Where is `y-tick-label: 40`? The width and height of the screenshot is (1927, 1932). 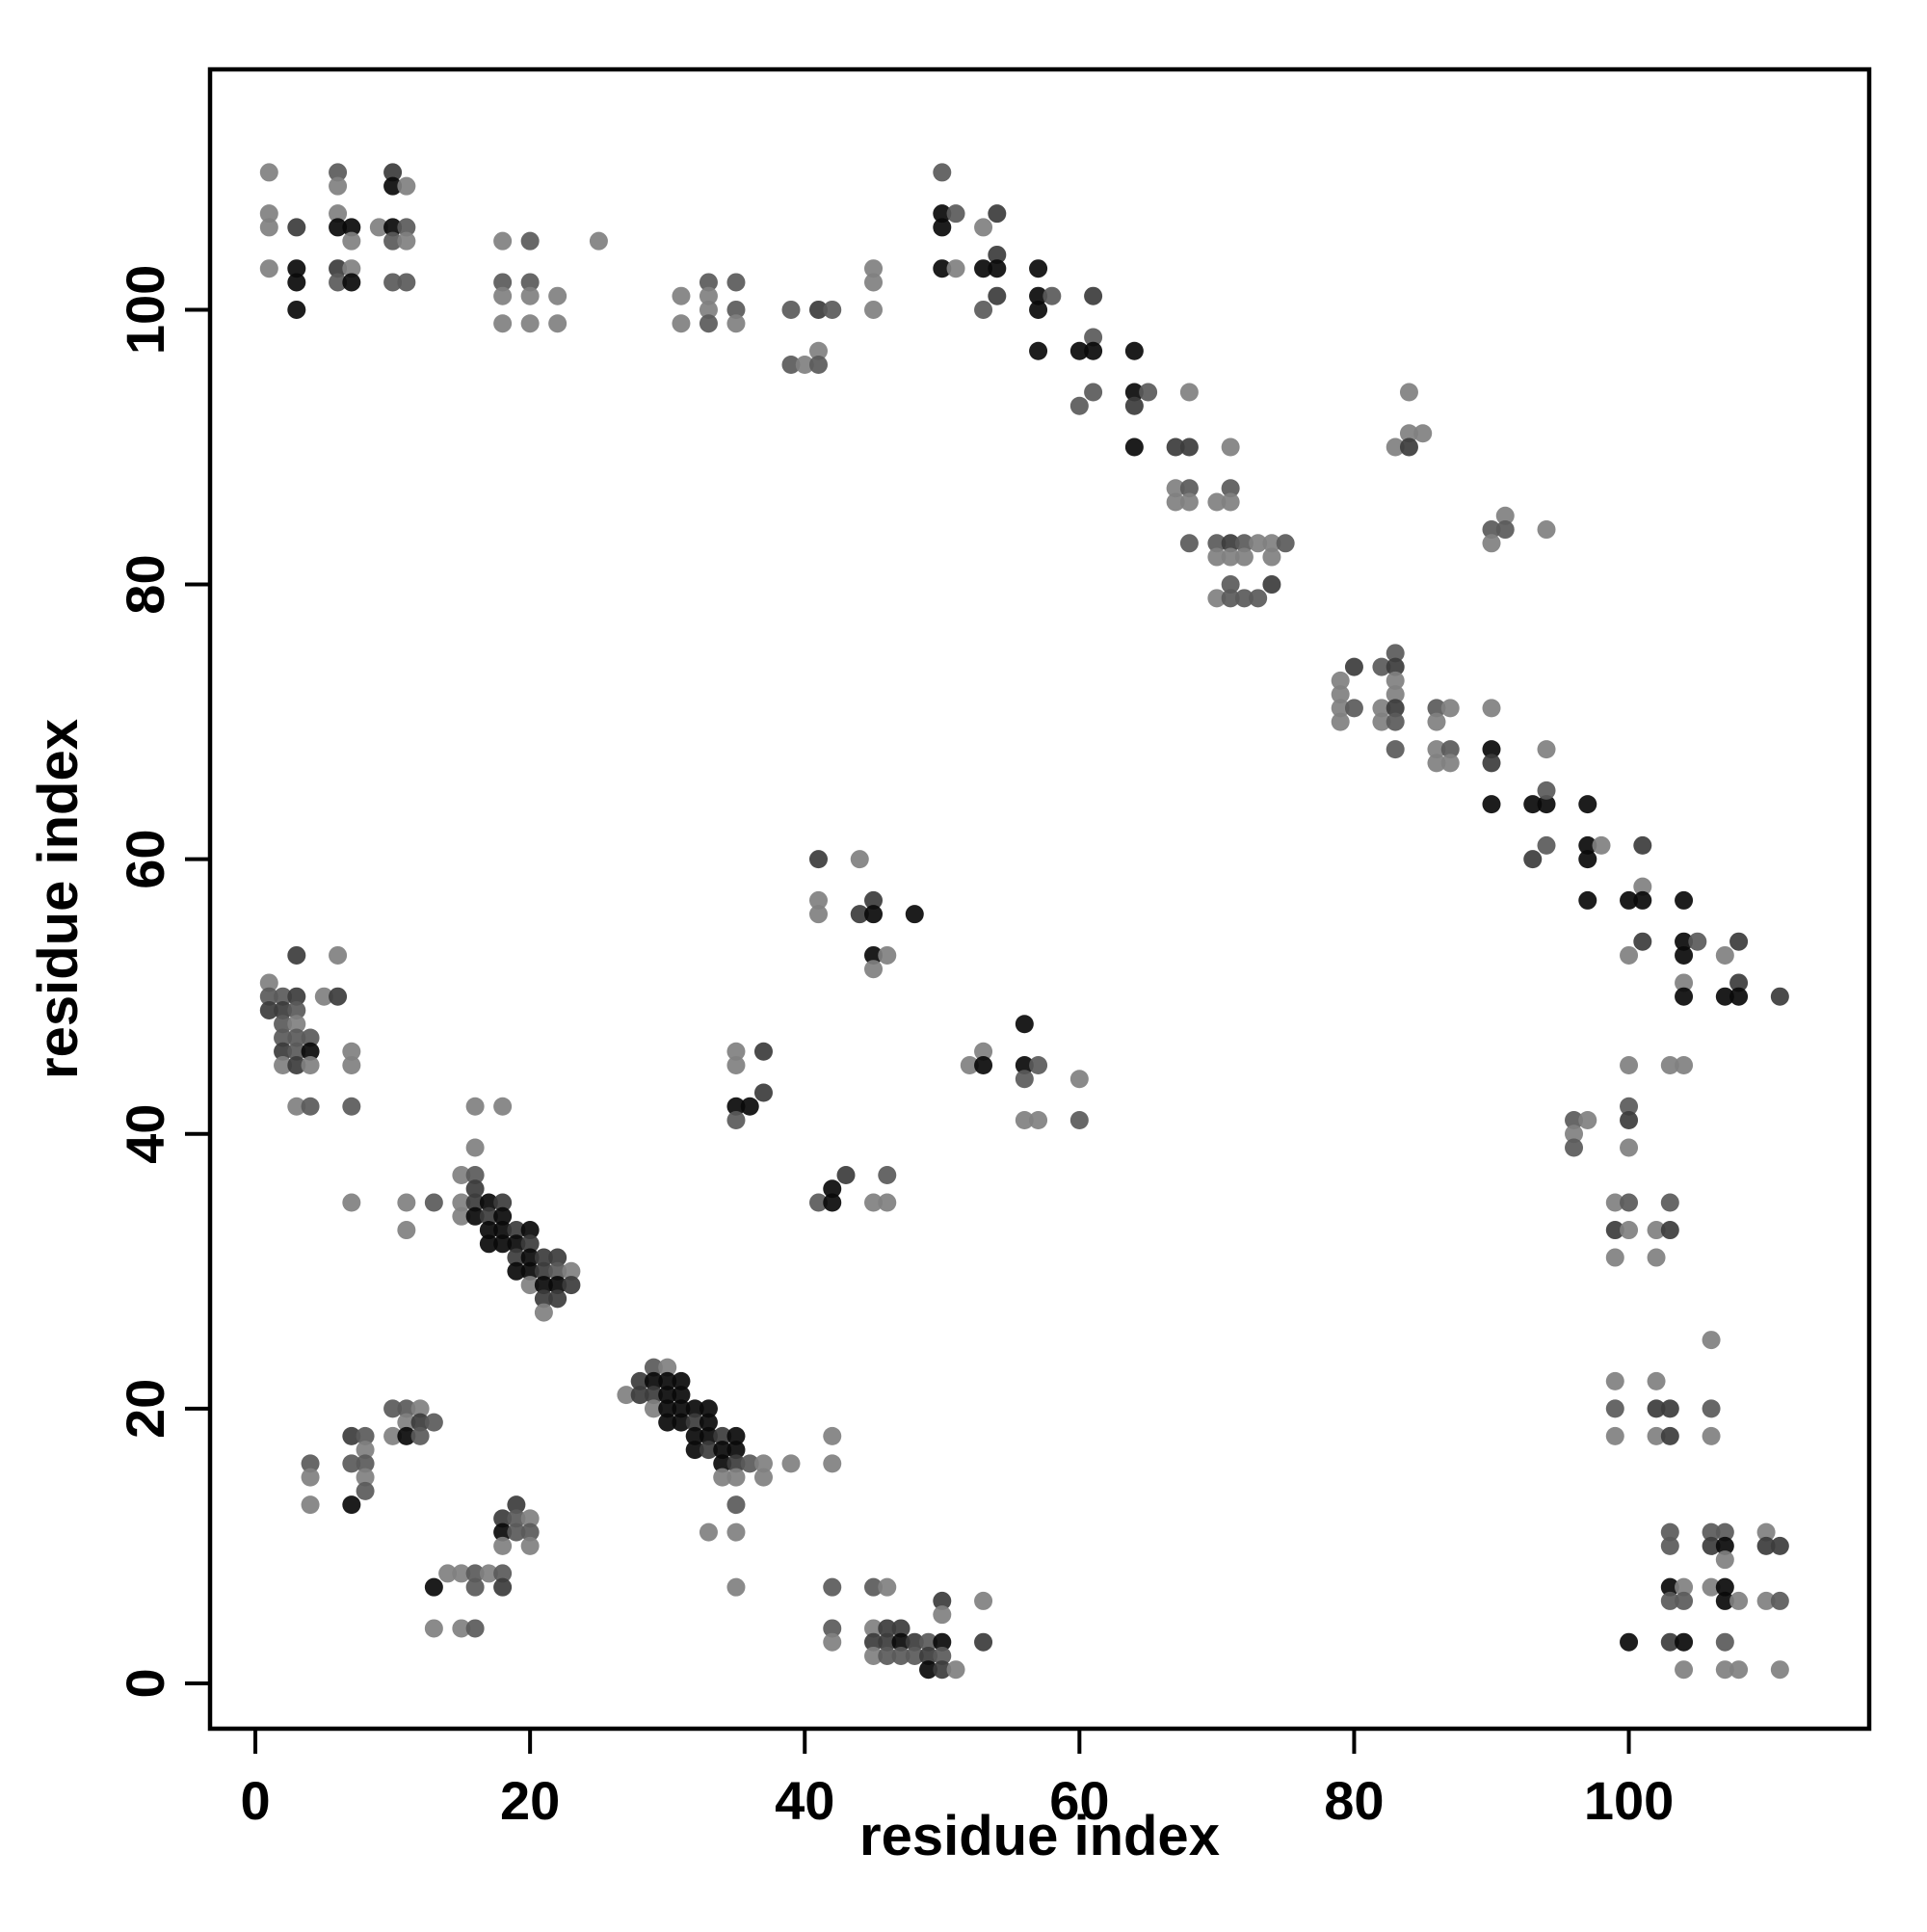 y-tick-label: 40 is located at coordinates (145, 1134).